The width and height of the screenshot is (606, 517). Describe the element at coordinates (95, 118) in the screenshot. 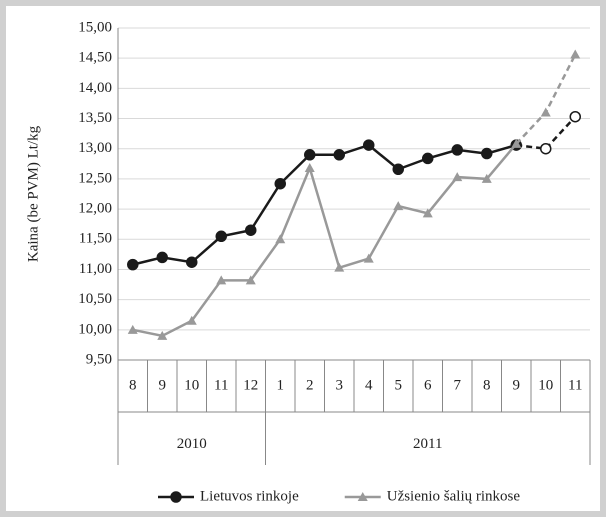

I see `y-tick-label: 13,50` at that location.